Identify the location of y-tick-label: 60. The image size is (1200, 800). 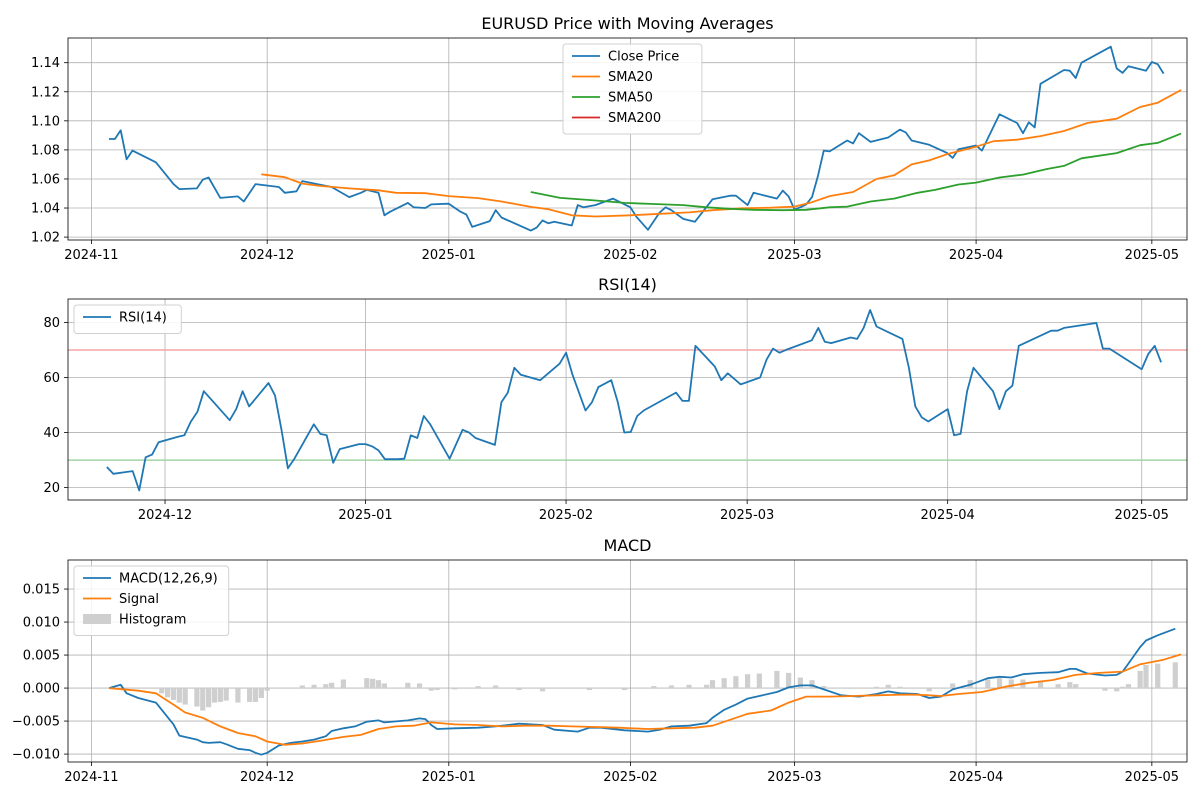
(51, 378).